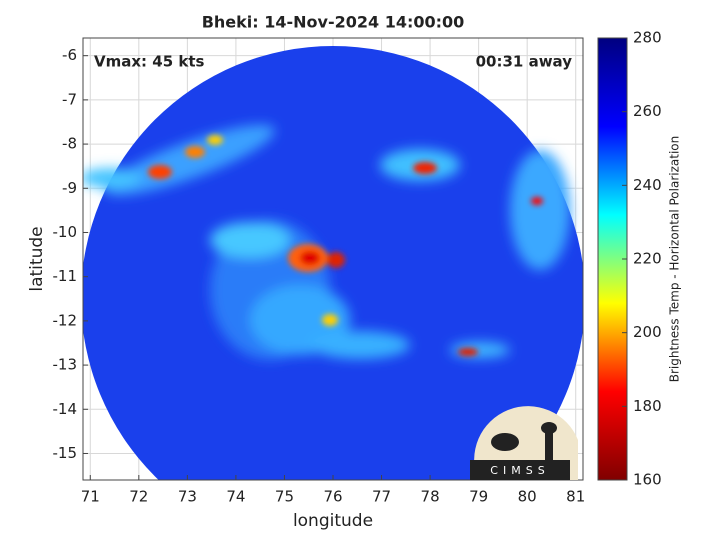 The height and width of the screenshot is (540, 720). I want to click on y-tick-label: -12, so click(65, 320).